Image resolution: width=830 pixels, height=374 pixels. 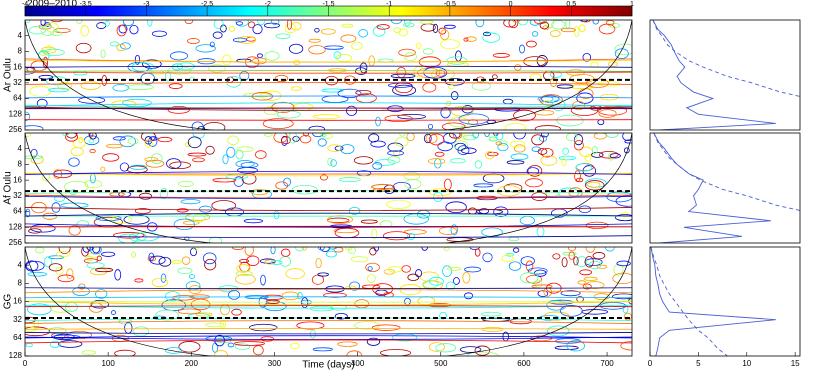 I want to click on global-spectrum, so click(x=712, y=188).